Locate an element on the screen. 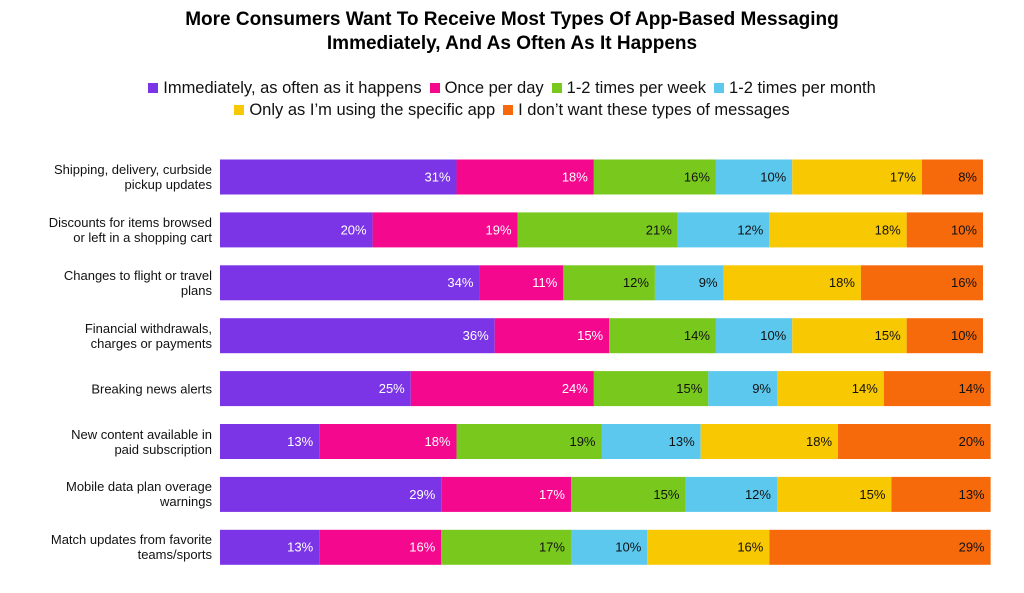 The image size is (1024, 593). legend-label: 1-2 times per month is located at coordinates (802, 88).